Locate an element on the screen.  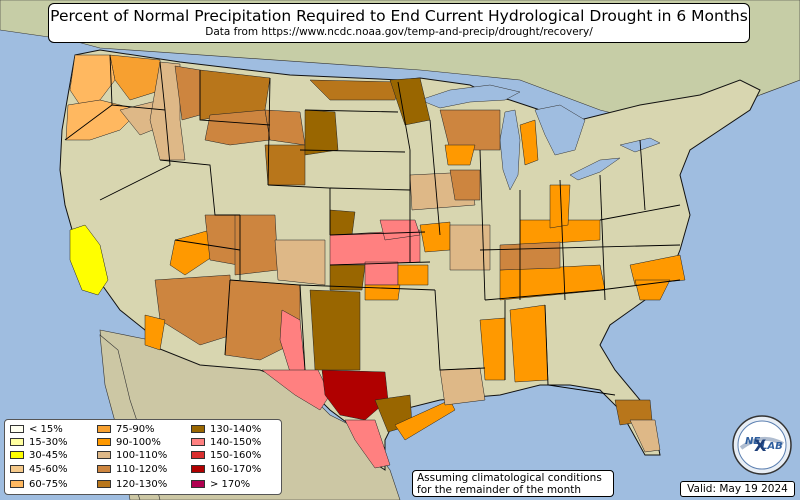
region-missouri-s is located at coordinates (470, 247).